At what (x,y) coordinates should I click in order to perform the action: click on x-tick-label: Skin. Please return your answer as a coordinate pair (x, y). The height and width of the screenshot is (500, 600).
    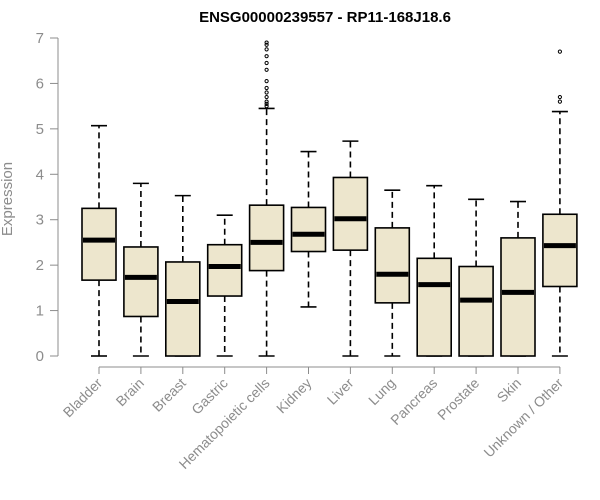
    Looking at the image, I should click on (509, 390).